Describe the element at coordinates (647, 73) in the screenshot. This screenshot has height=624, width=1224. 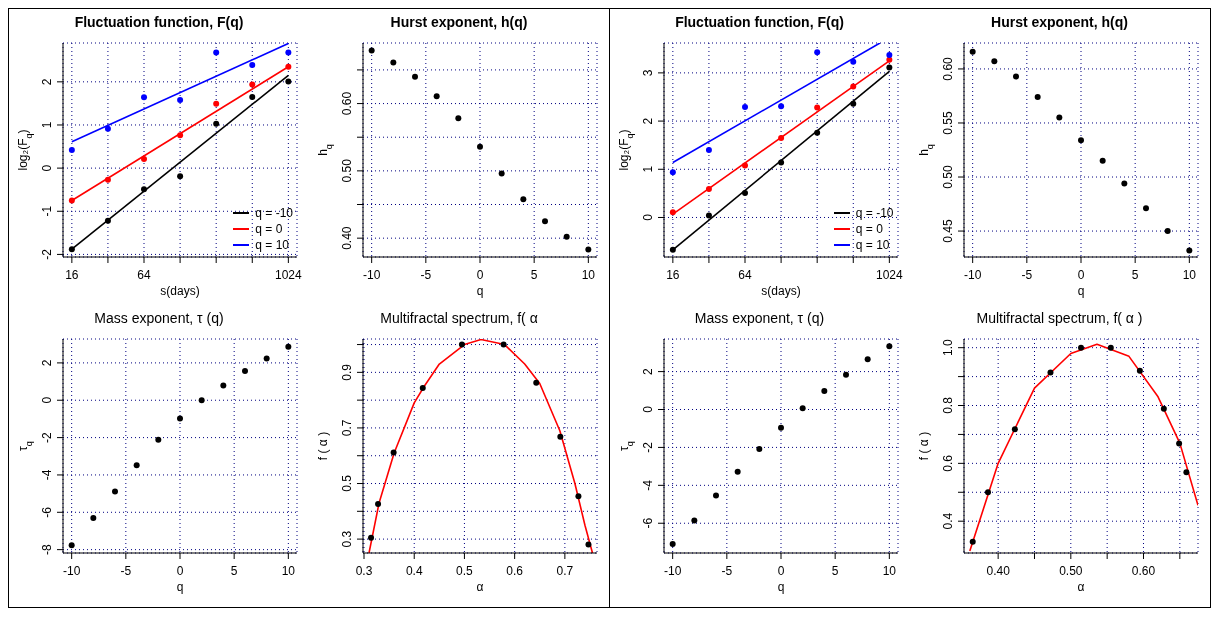
I see `y-tick-label: 3` at that location.